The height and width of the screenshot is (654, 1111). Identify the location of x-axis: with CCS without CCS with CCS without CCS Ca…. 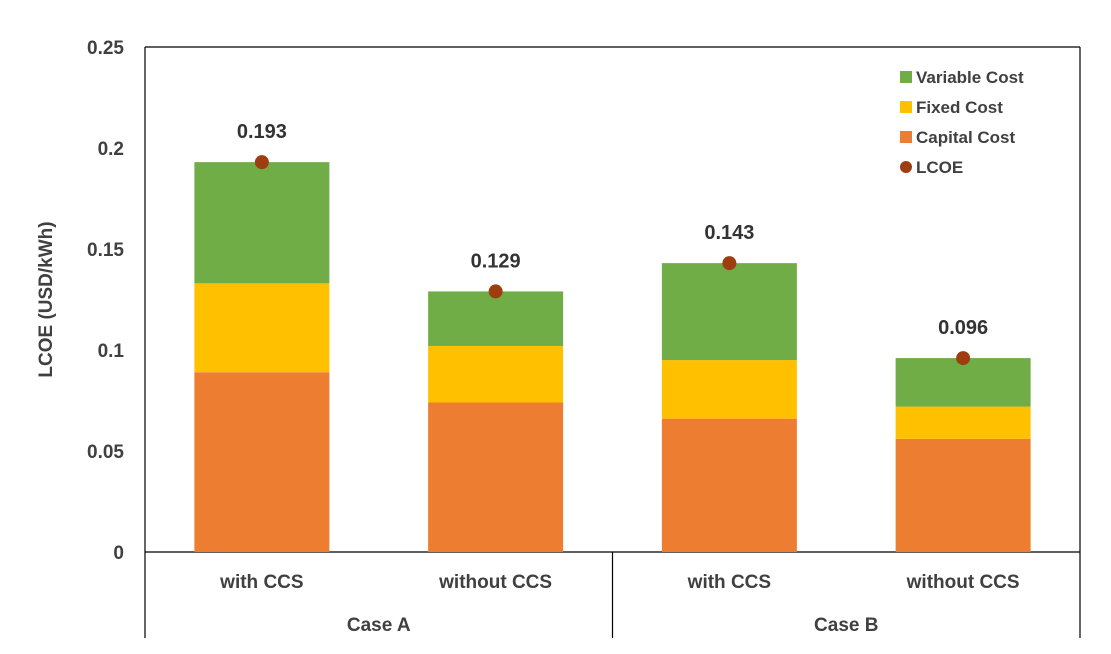
(619, 604).